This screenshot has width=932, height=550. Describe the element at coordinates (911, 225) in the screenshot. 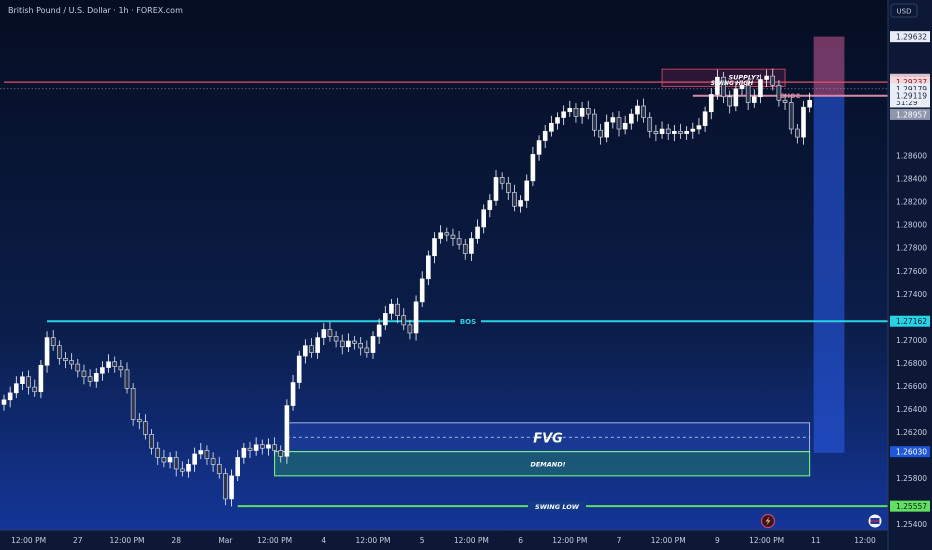

I see `y-tick-label: 1.28000` at that location.